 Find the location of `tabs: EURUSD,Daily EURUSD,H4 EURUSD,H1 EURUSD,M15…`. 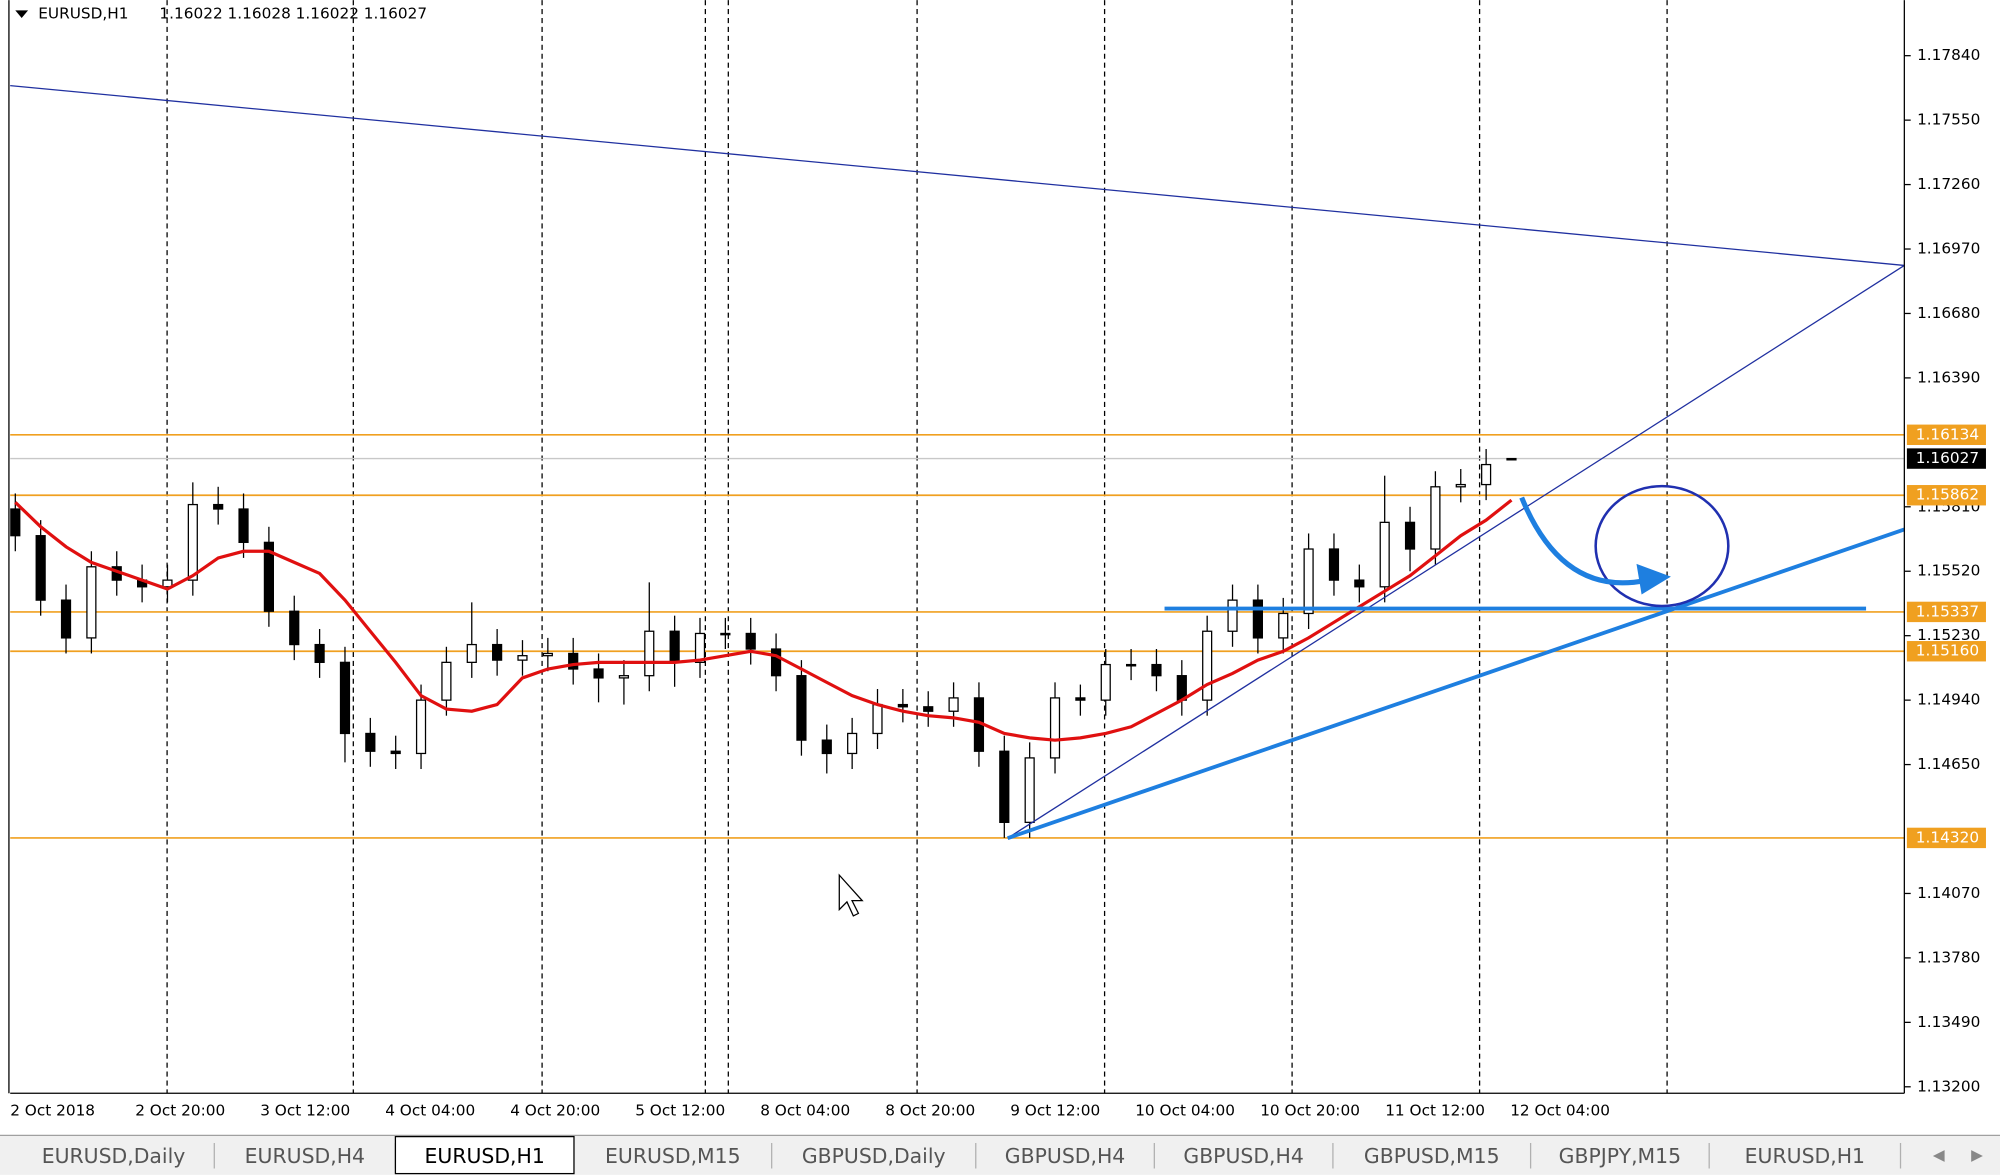

tabs: EURUSD,Daily EURUSD,H4 EURUSD,H1 EURUSD,M15… is located at coordinates (972, 1155).